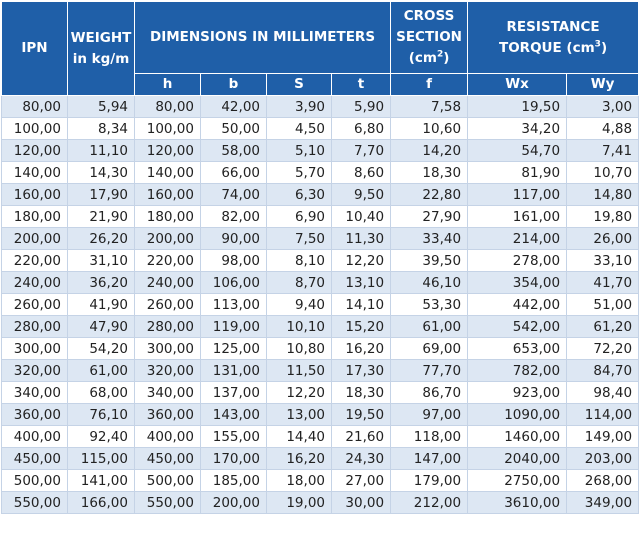 This screenshot has height=537, width=639. Describe the element at coordinates (517, 304) in the screenshot. I see `table-cell: 442,00` at that location.